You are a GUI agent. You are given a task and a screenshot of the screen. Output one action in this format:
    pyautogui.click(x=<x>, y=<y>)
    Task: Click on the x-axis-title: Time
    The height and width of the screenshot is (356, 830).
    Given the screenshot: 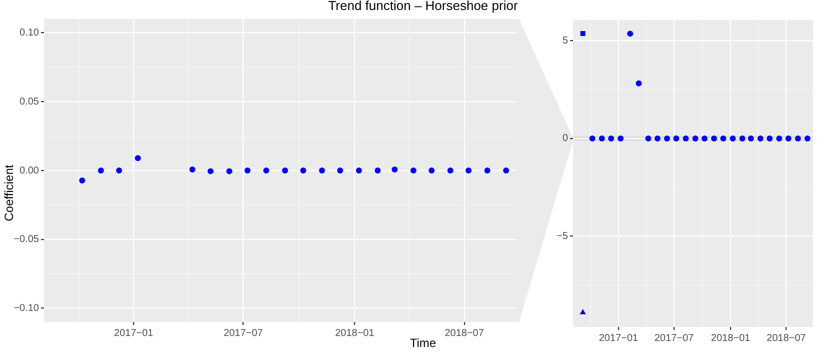 What is the action you would take?
    pyautogui.click(x=423, y=343)
    